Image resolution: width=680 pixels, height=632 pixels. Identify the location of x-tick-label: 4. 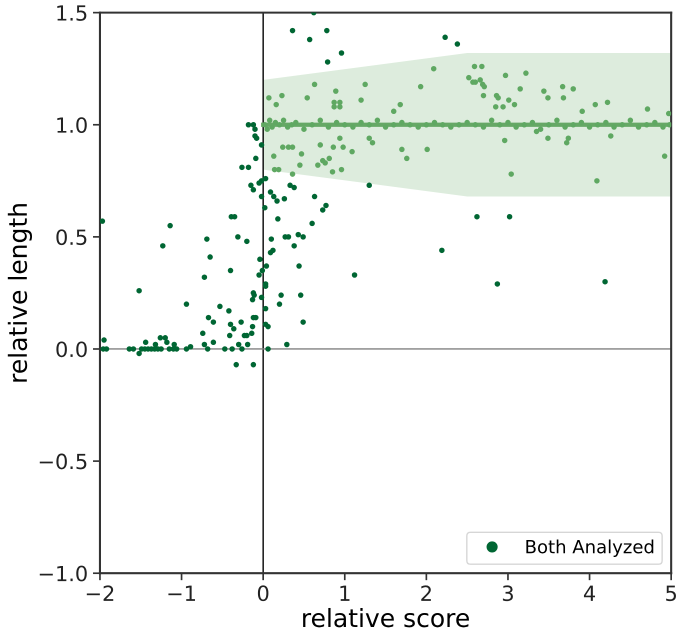
(590, 593).